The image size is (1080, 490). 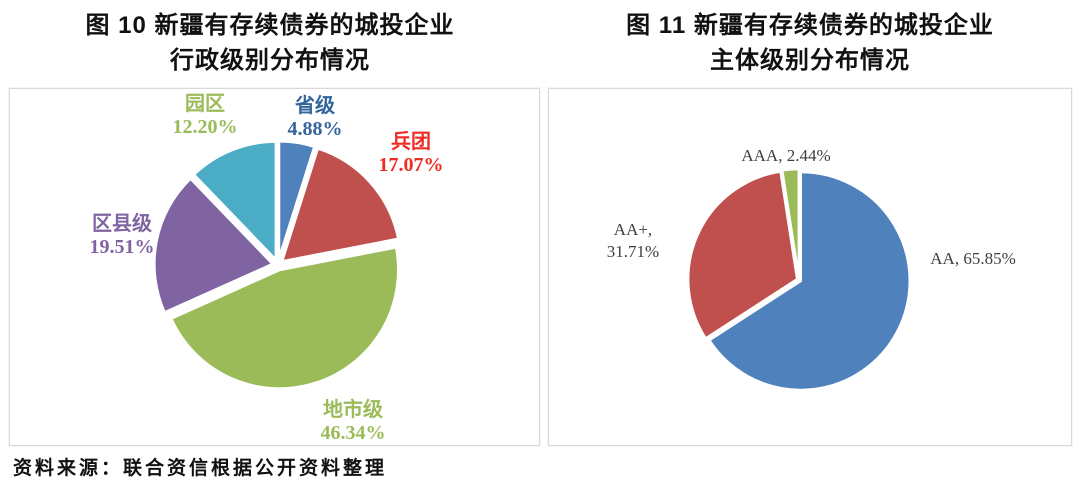 What do you see at coordinates (122, 224) in the screenshot?
I see `label-quxianji-name: 区县级` at bounding box center [122, 224].